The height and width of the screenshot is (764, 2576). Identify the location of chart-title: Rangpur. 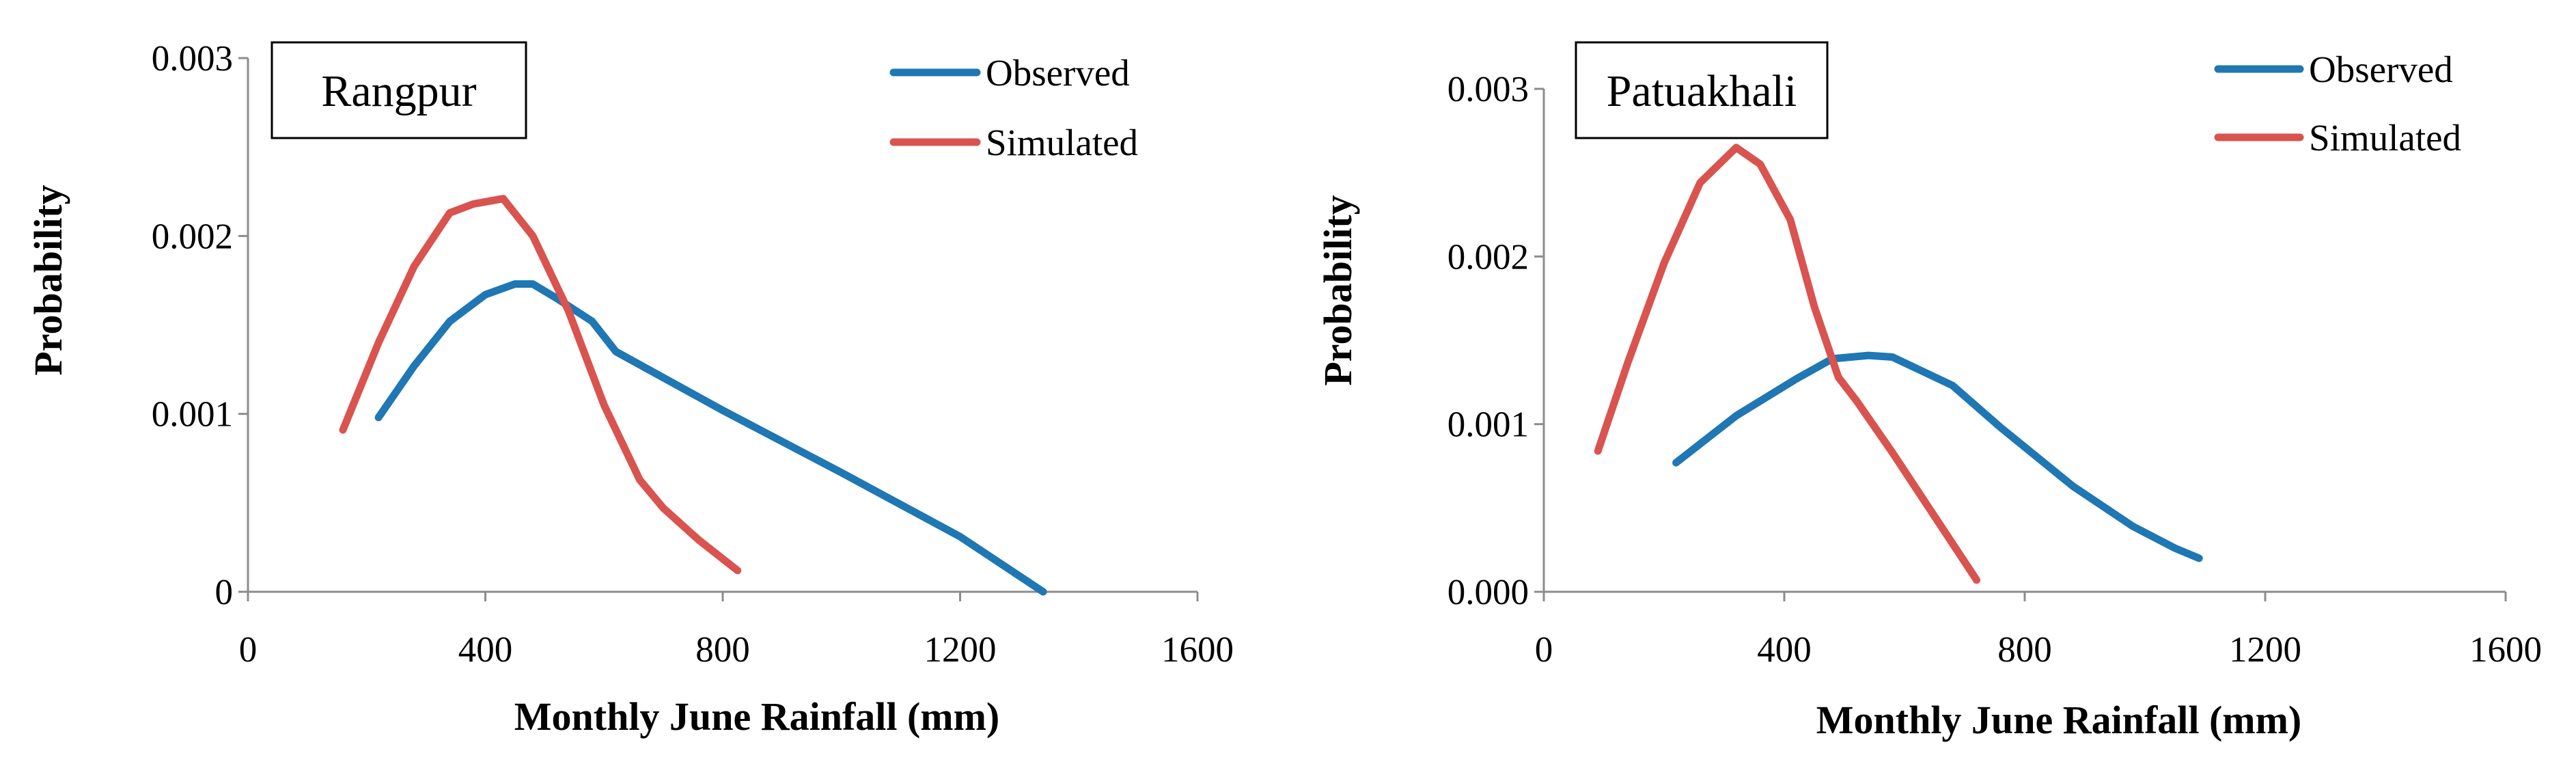
(399, 91).